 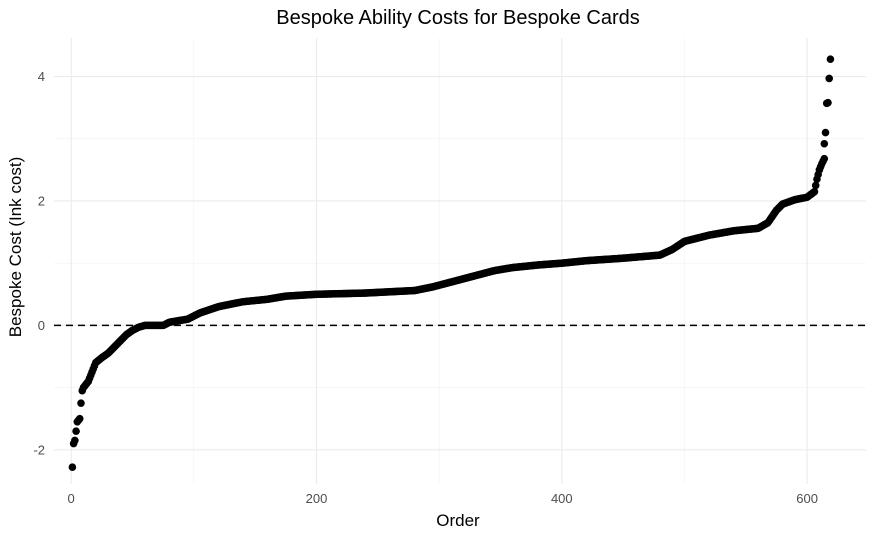 I want to click on y-tick-labels: -2 0 2 4, so click(x=39, y=263).